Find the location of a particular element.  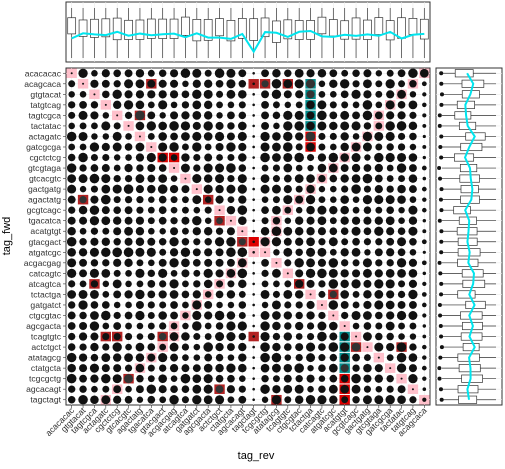

y-tick-label: tatgtcag is located at coordinates (45, 105).